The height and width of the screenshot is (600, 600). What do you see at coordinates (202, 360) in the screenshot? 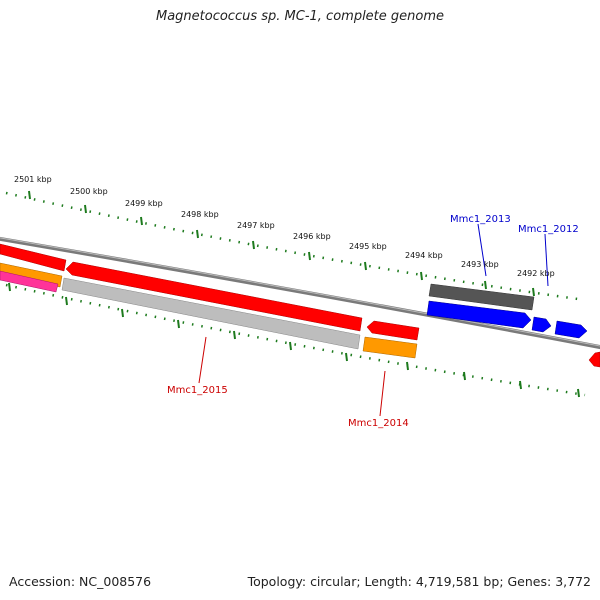
I see `leader-mmc1-2015` at bounding box center [202, 360].